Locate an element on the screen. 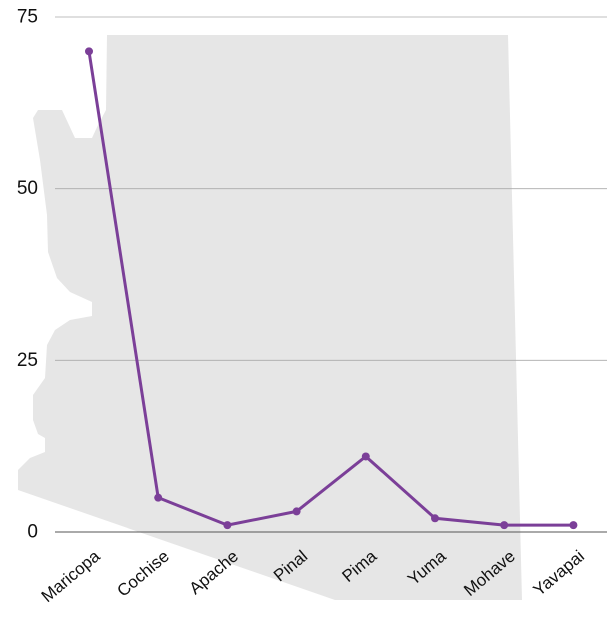 The image size is (613, 625). y-tick-label: 25 is located at coordinates (27, 360).